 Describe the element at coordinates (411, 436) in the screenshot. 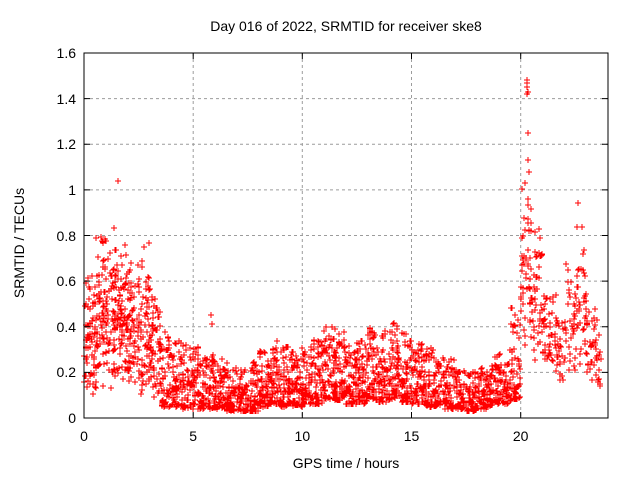

I see `x-tick-label: 15` at that location.